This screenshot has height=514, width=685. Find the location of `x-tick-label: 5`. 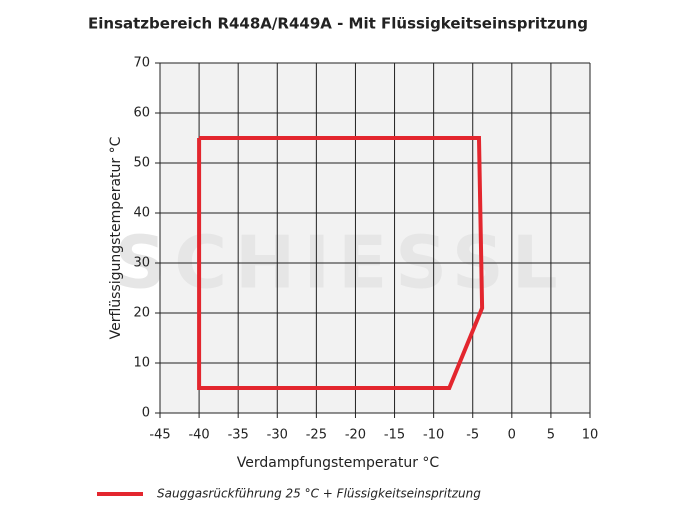

x-tick-label: 5 is located at coordinates (551, 435).